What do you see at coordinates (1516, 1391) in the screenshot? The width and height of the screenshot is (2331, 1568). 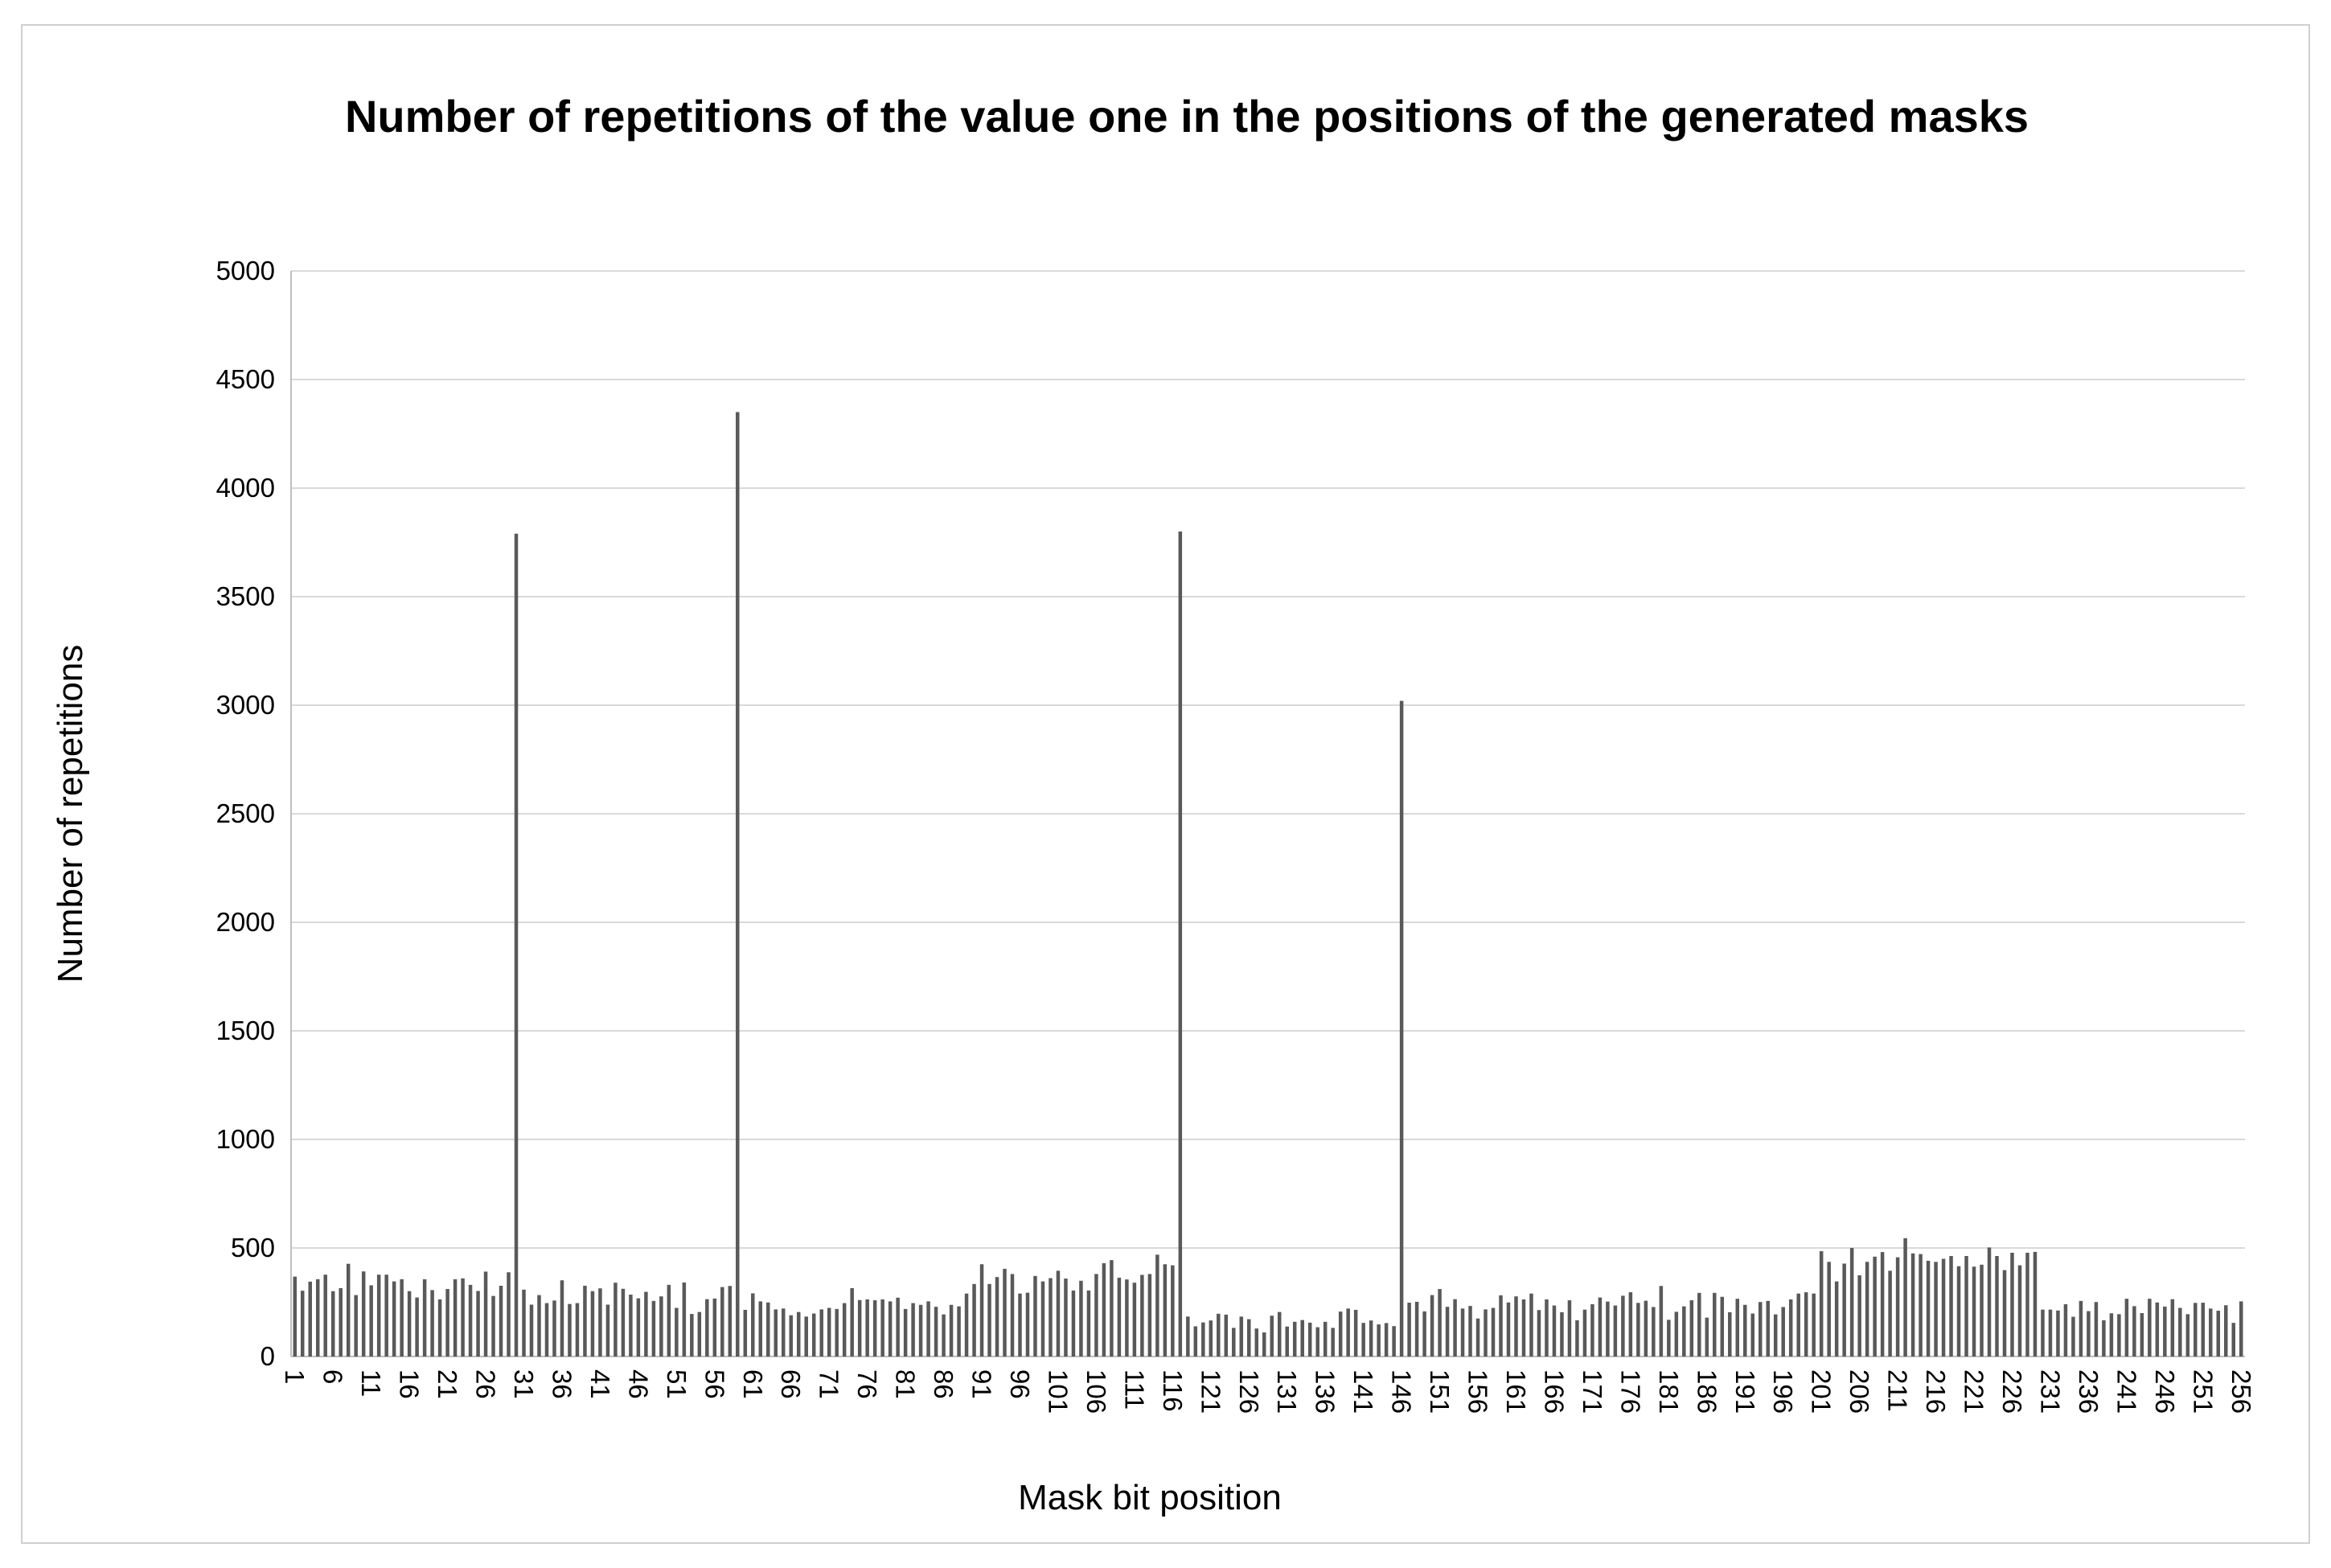 I see `x-tick-label: 161` at bounding box center [1516, 1391].